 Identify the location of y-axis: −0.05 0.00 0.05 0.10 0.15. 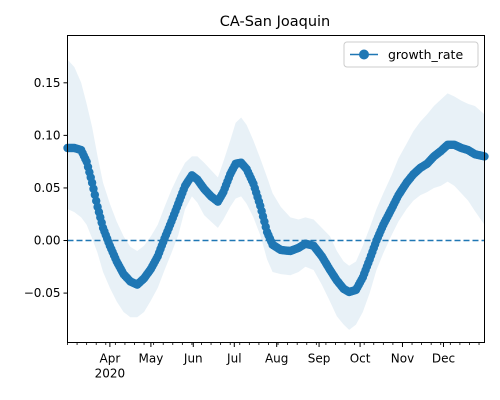
(46, 188).